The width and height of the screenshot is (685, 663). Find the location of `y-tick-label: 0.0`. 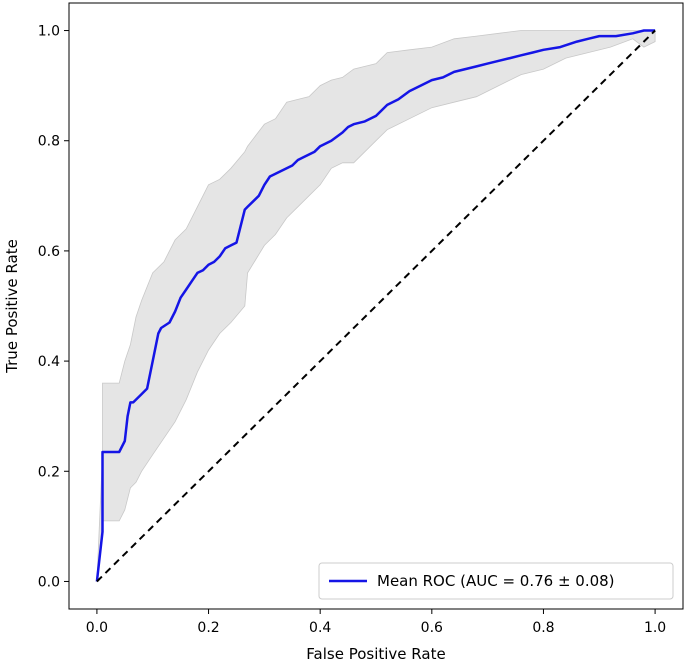

y-tick-label: 0.0 is located at coordinates (49, 582).